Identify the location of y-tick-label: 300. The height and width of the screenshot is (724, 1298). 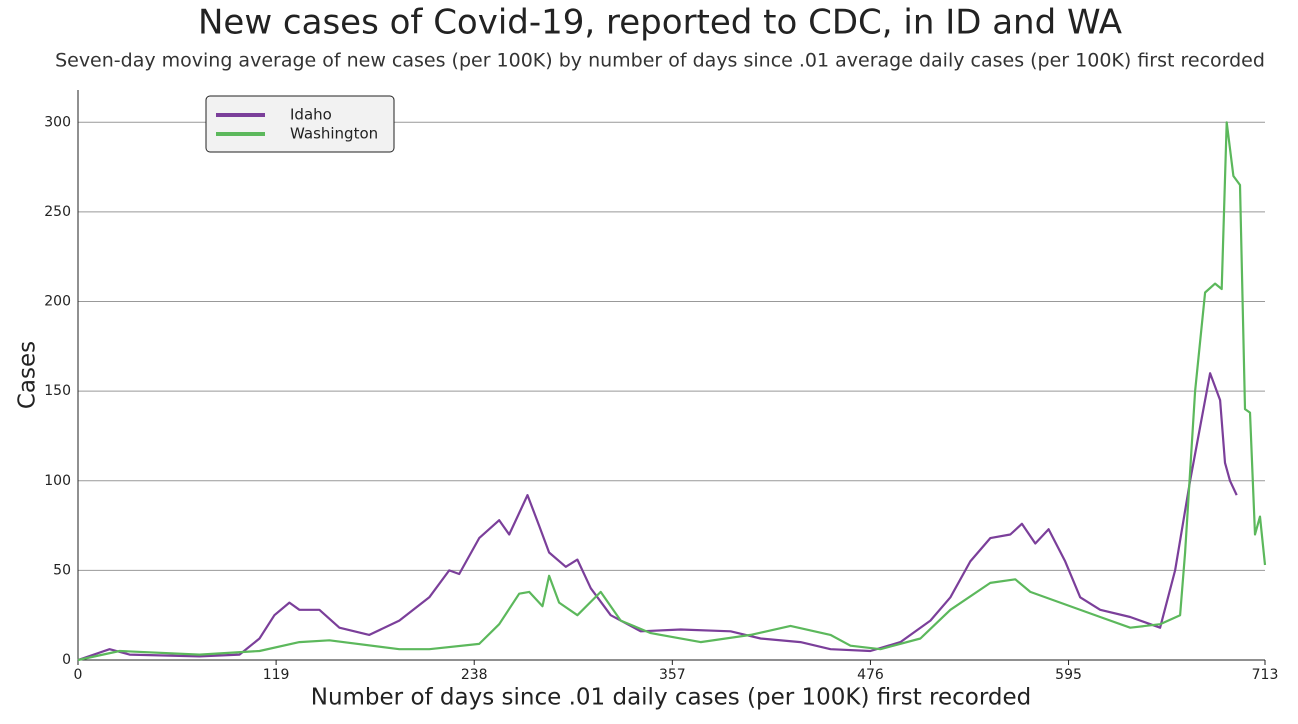
(57, 122).